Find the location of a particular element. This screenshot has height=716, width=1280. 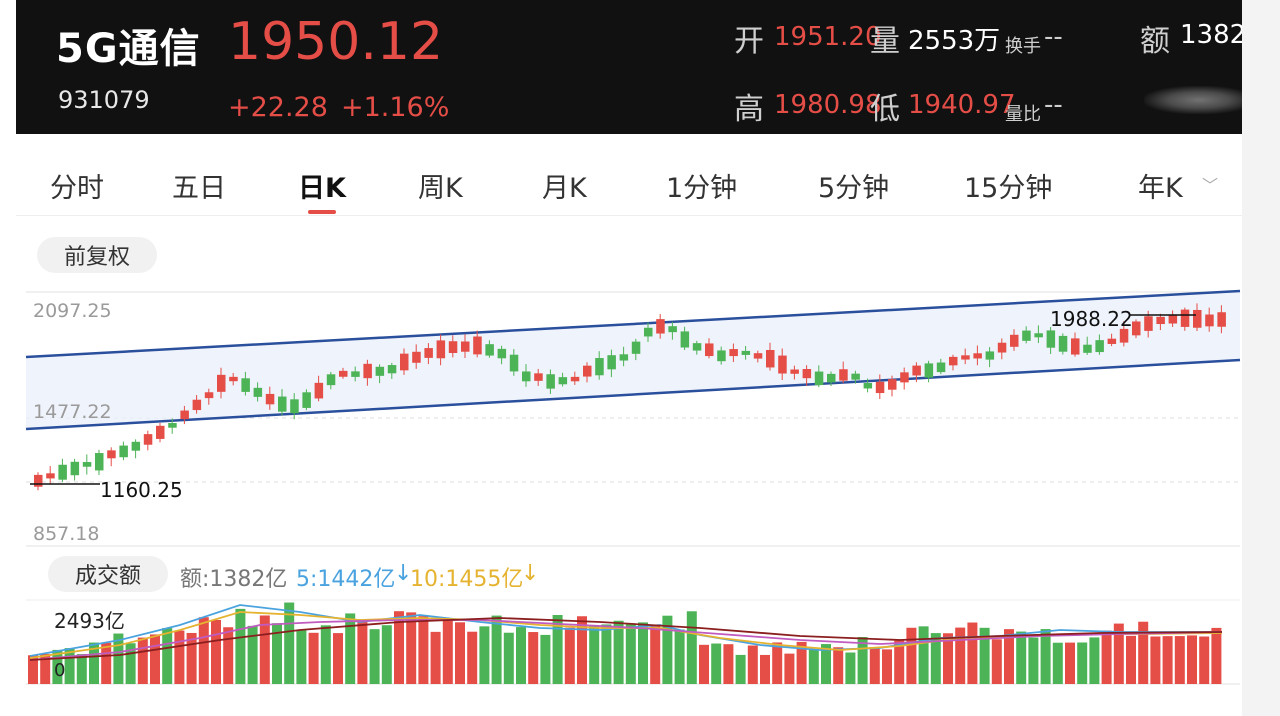

volume-ma5: 5:1442亿 is located at coordinates (346, 579).